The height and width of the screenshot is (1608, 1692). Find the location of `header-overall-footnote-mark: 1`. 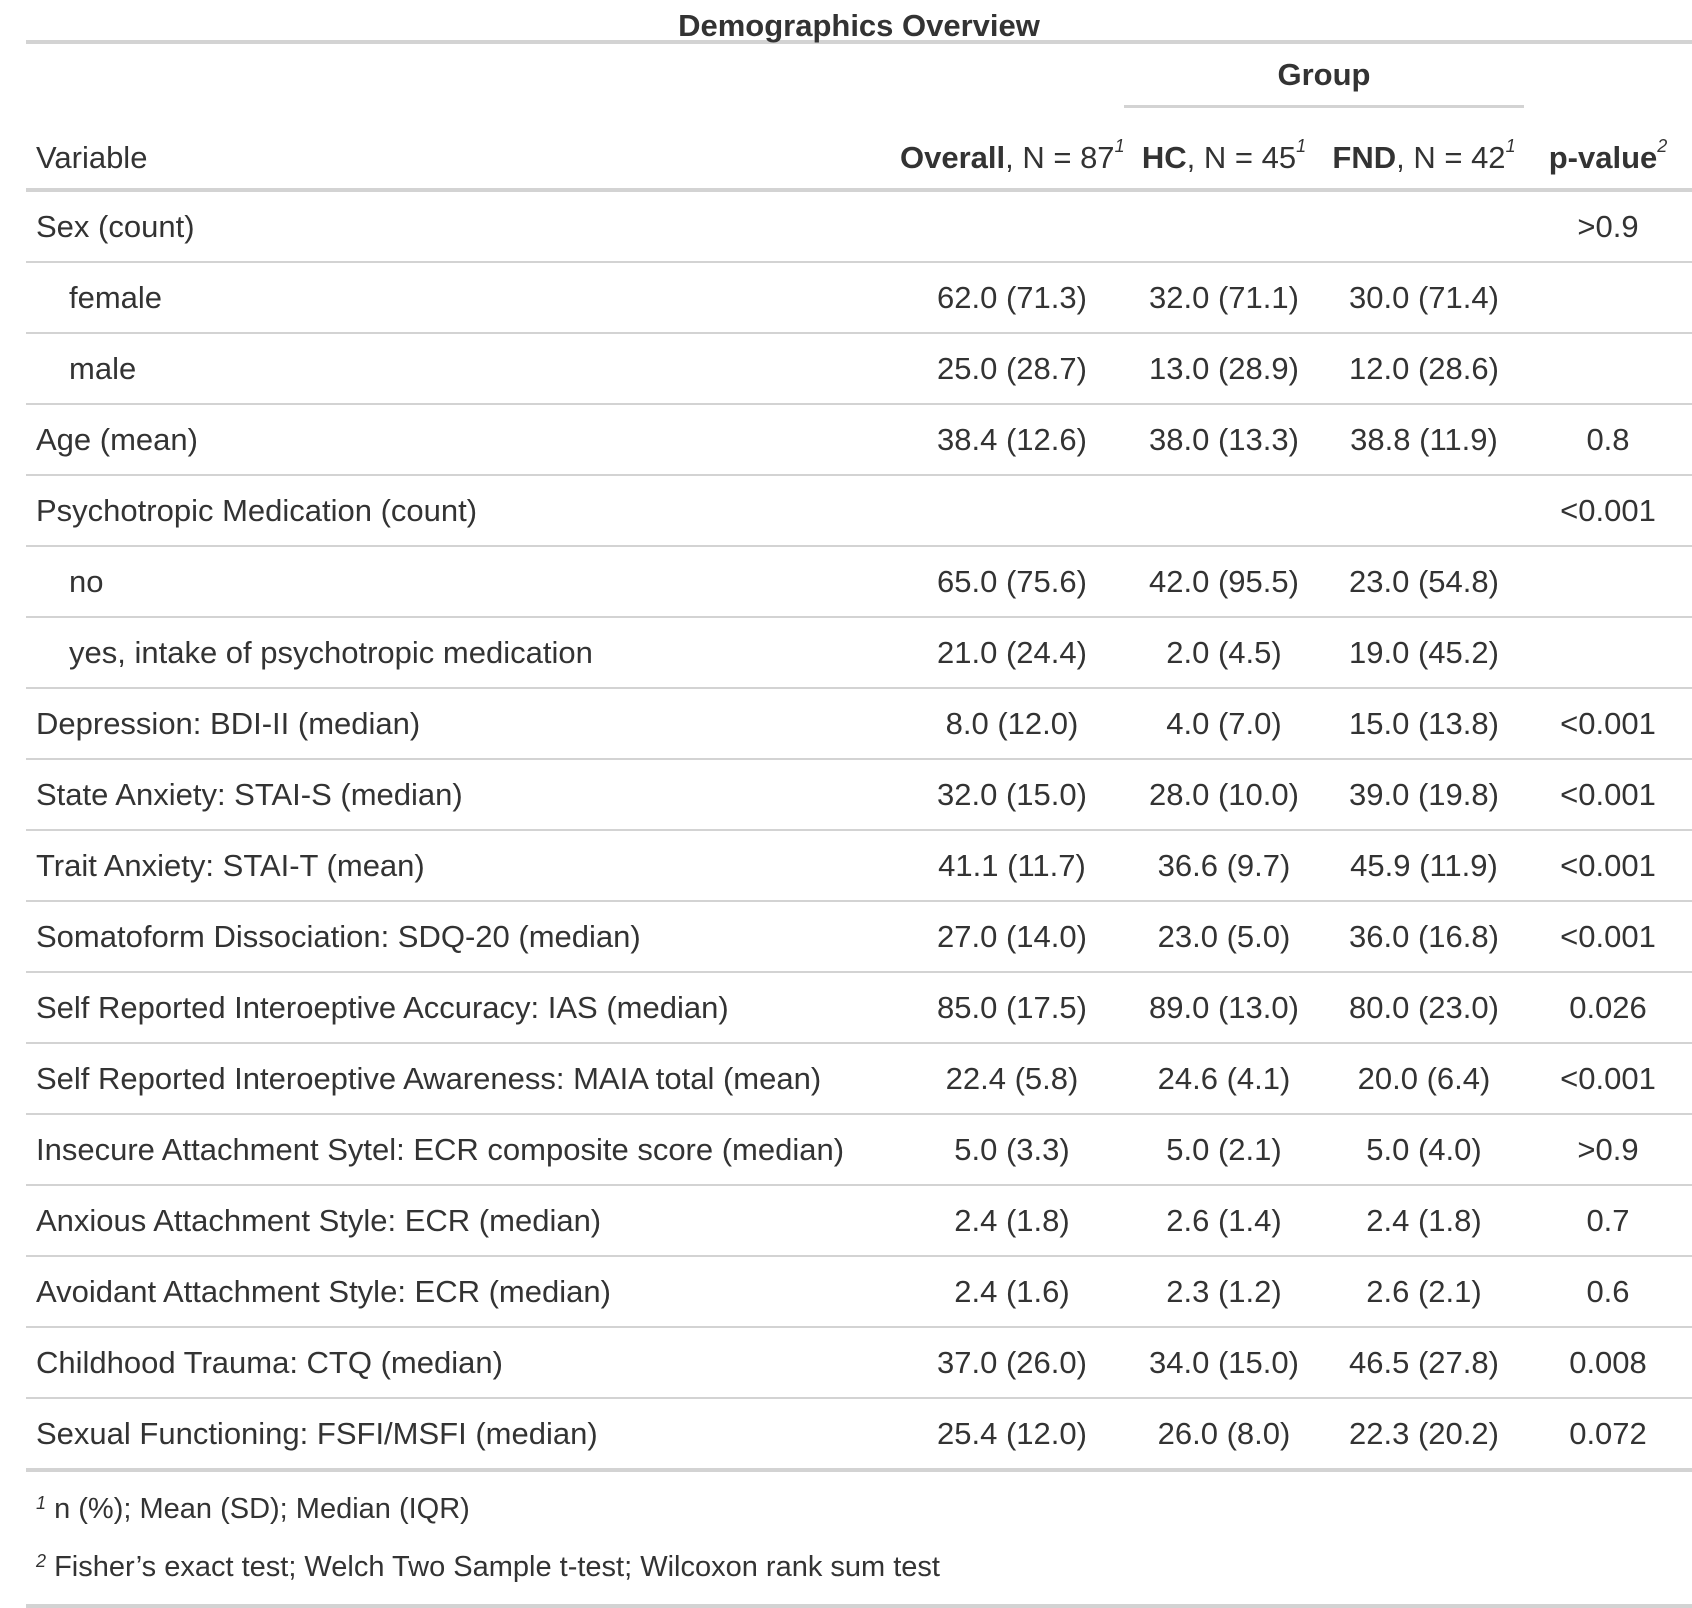

header-overall-footnote-mark: 1 is located at coordinates (1119, 146).